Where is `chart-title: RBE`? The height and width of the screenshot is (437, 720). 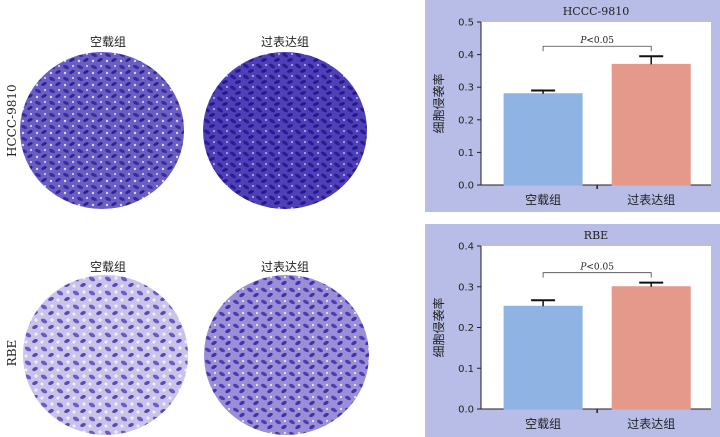 chart-title: RBE is located at coordinates (596, 235).